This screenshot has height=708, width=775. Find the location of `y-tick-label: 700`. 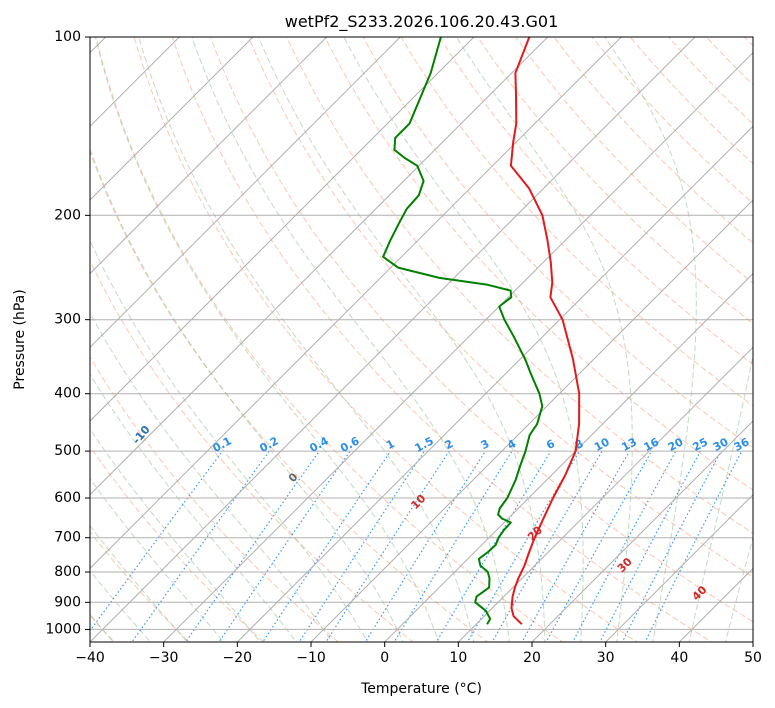

y-tick-label: 700 is located at coordinates (67, 538).